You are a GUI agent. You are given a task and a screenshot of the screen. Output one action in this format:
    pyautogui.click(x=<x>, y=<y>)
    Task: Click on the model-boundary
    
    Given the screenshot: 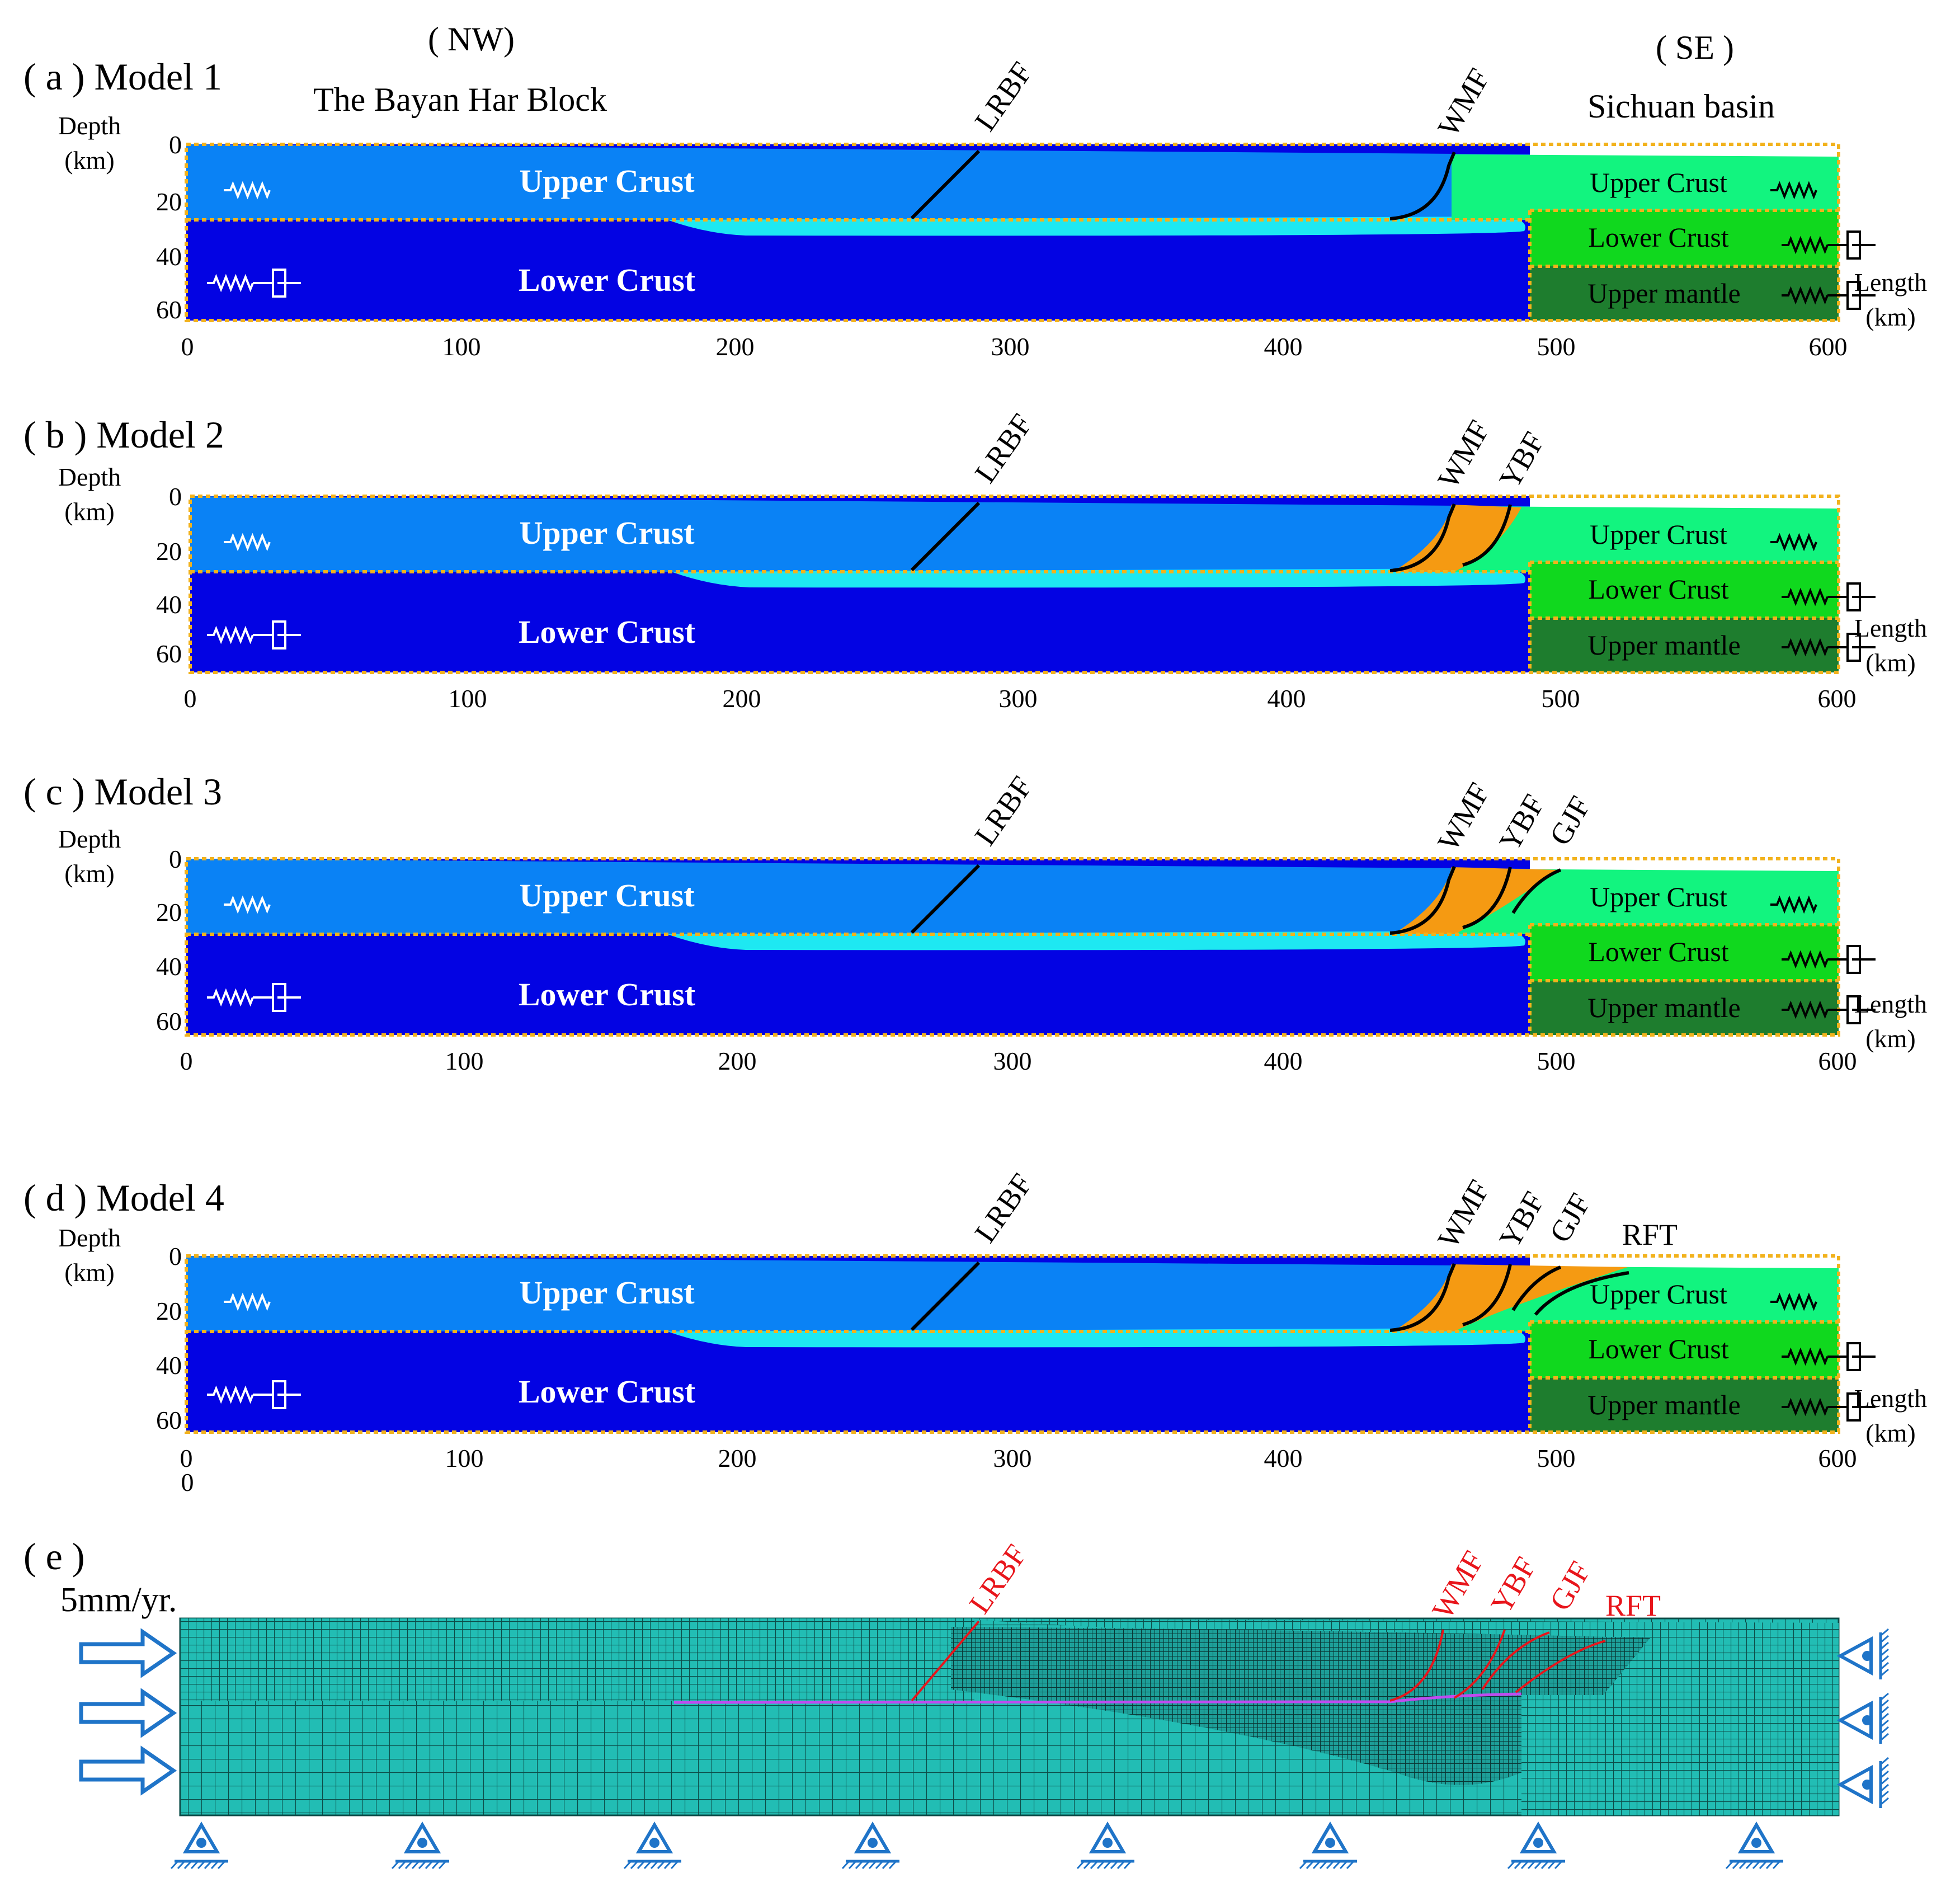 What is the action you would take?
    pyautogui.click(x=1013, y=232)
    